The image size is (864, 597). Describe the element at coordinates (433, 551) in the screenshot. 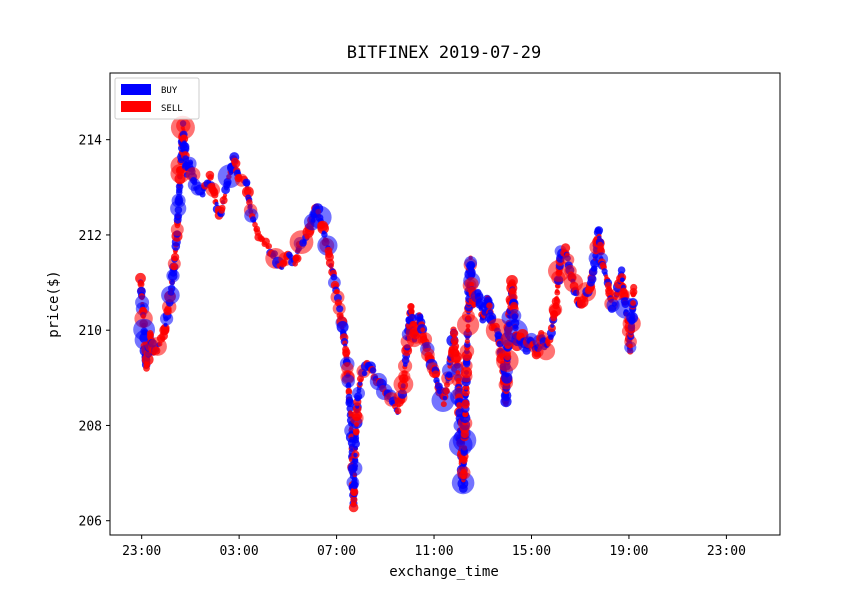

I see `x-tick-label: 11:00` at that location.